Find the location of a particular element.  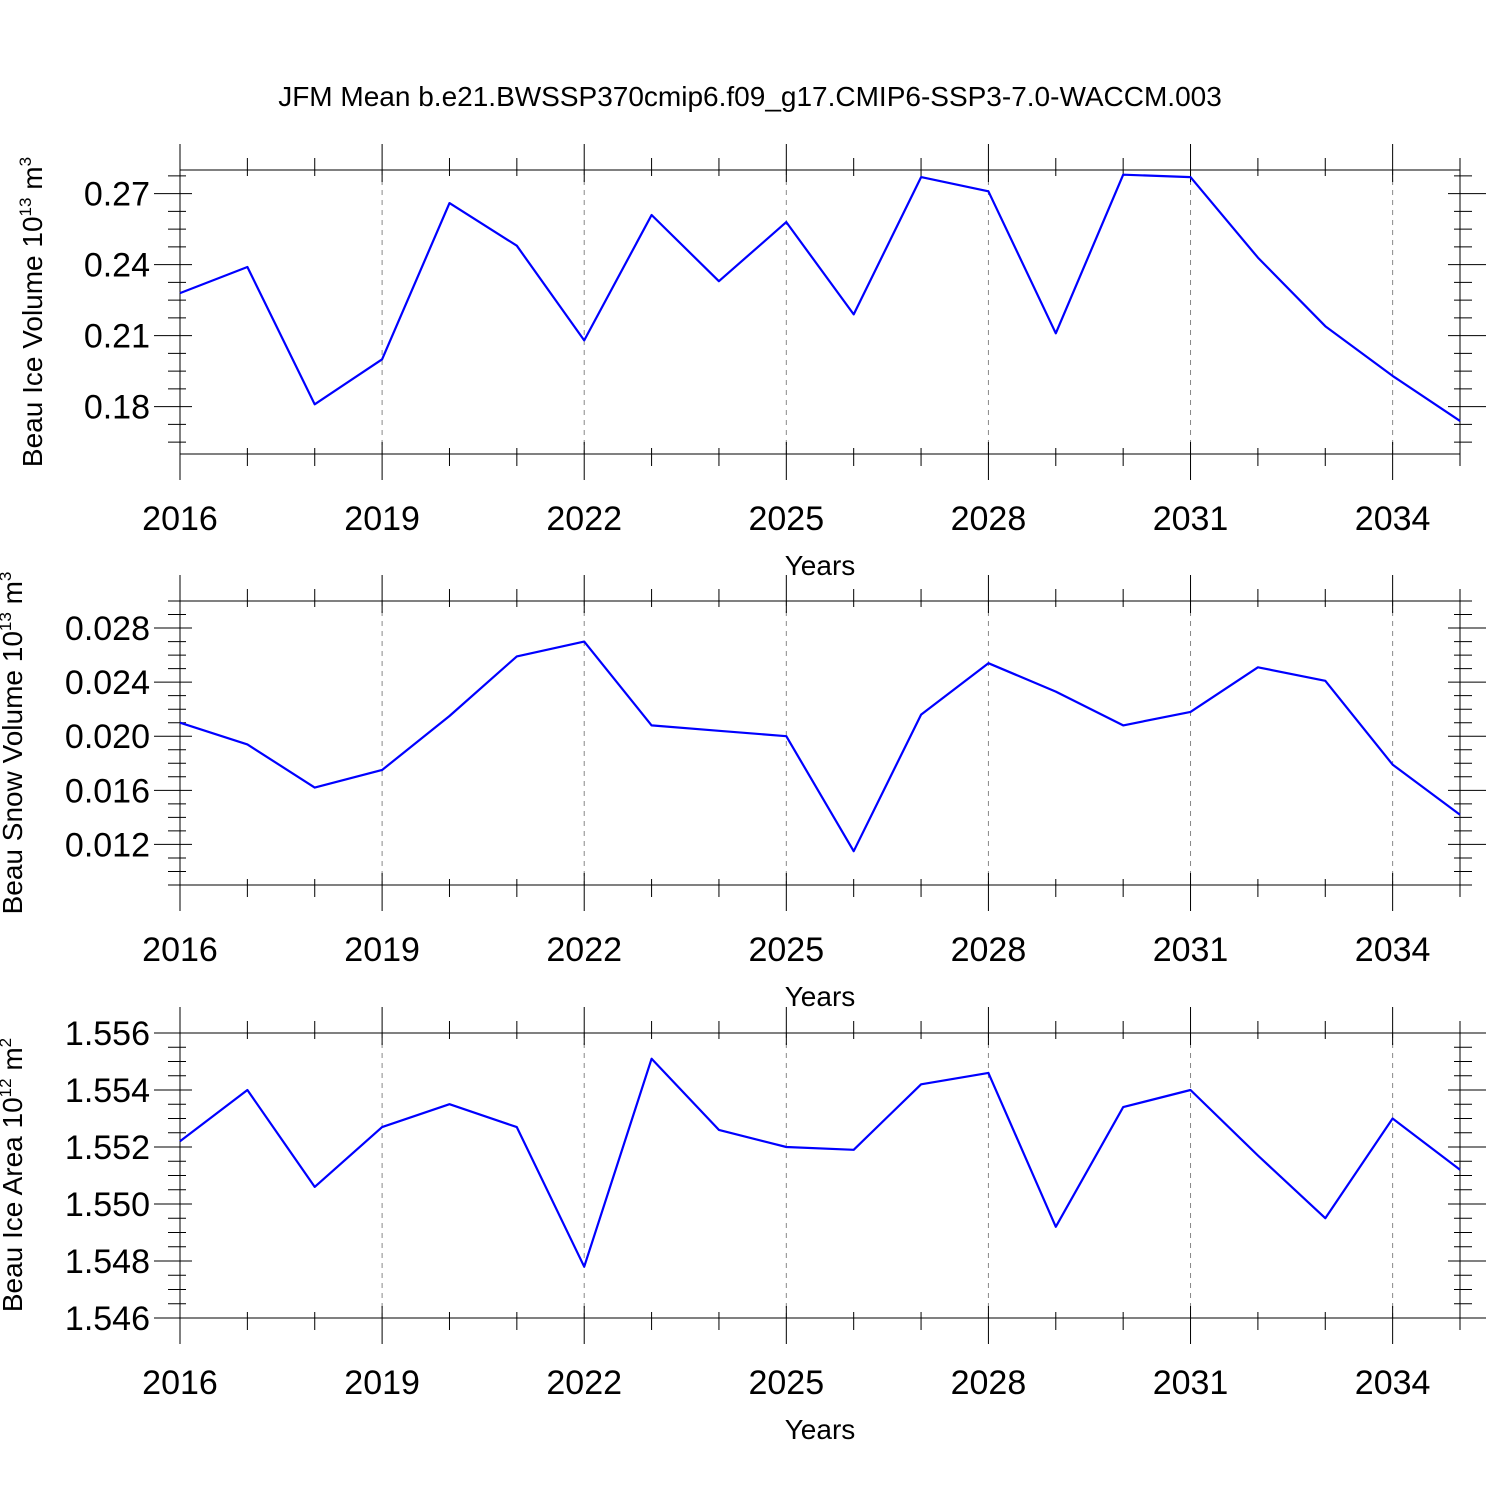

y-tick-label: 1.546 is located at coordinates (107, 1319).